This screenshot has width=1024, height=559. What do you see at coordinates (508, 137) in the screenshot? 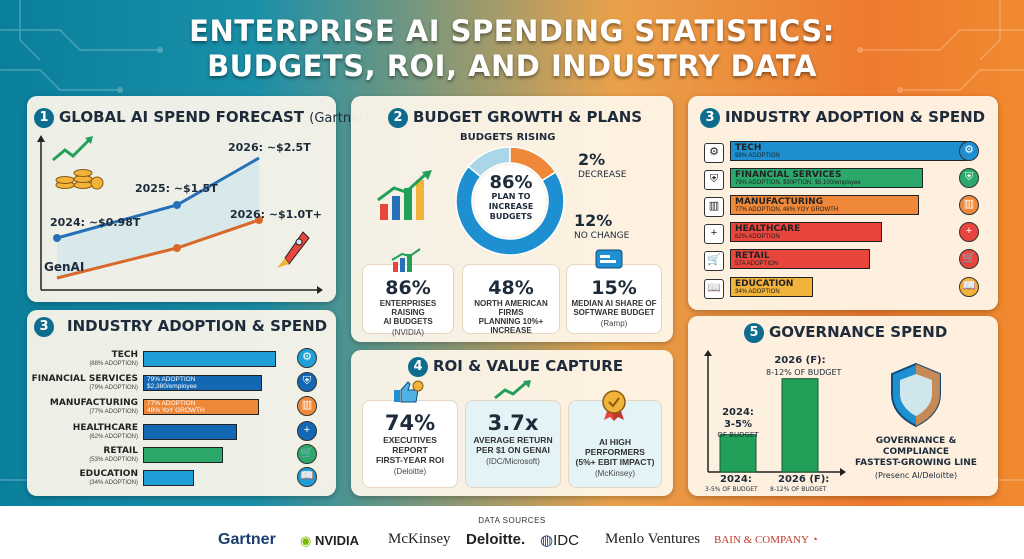
I see `budgets-rising-label: BUDGETS RISING` at bounding box center [508, 137].